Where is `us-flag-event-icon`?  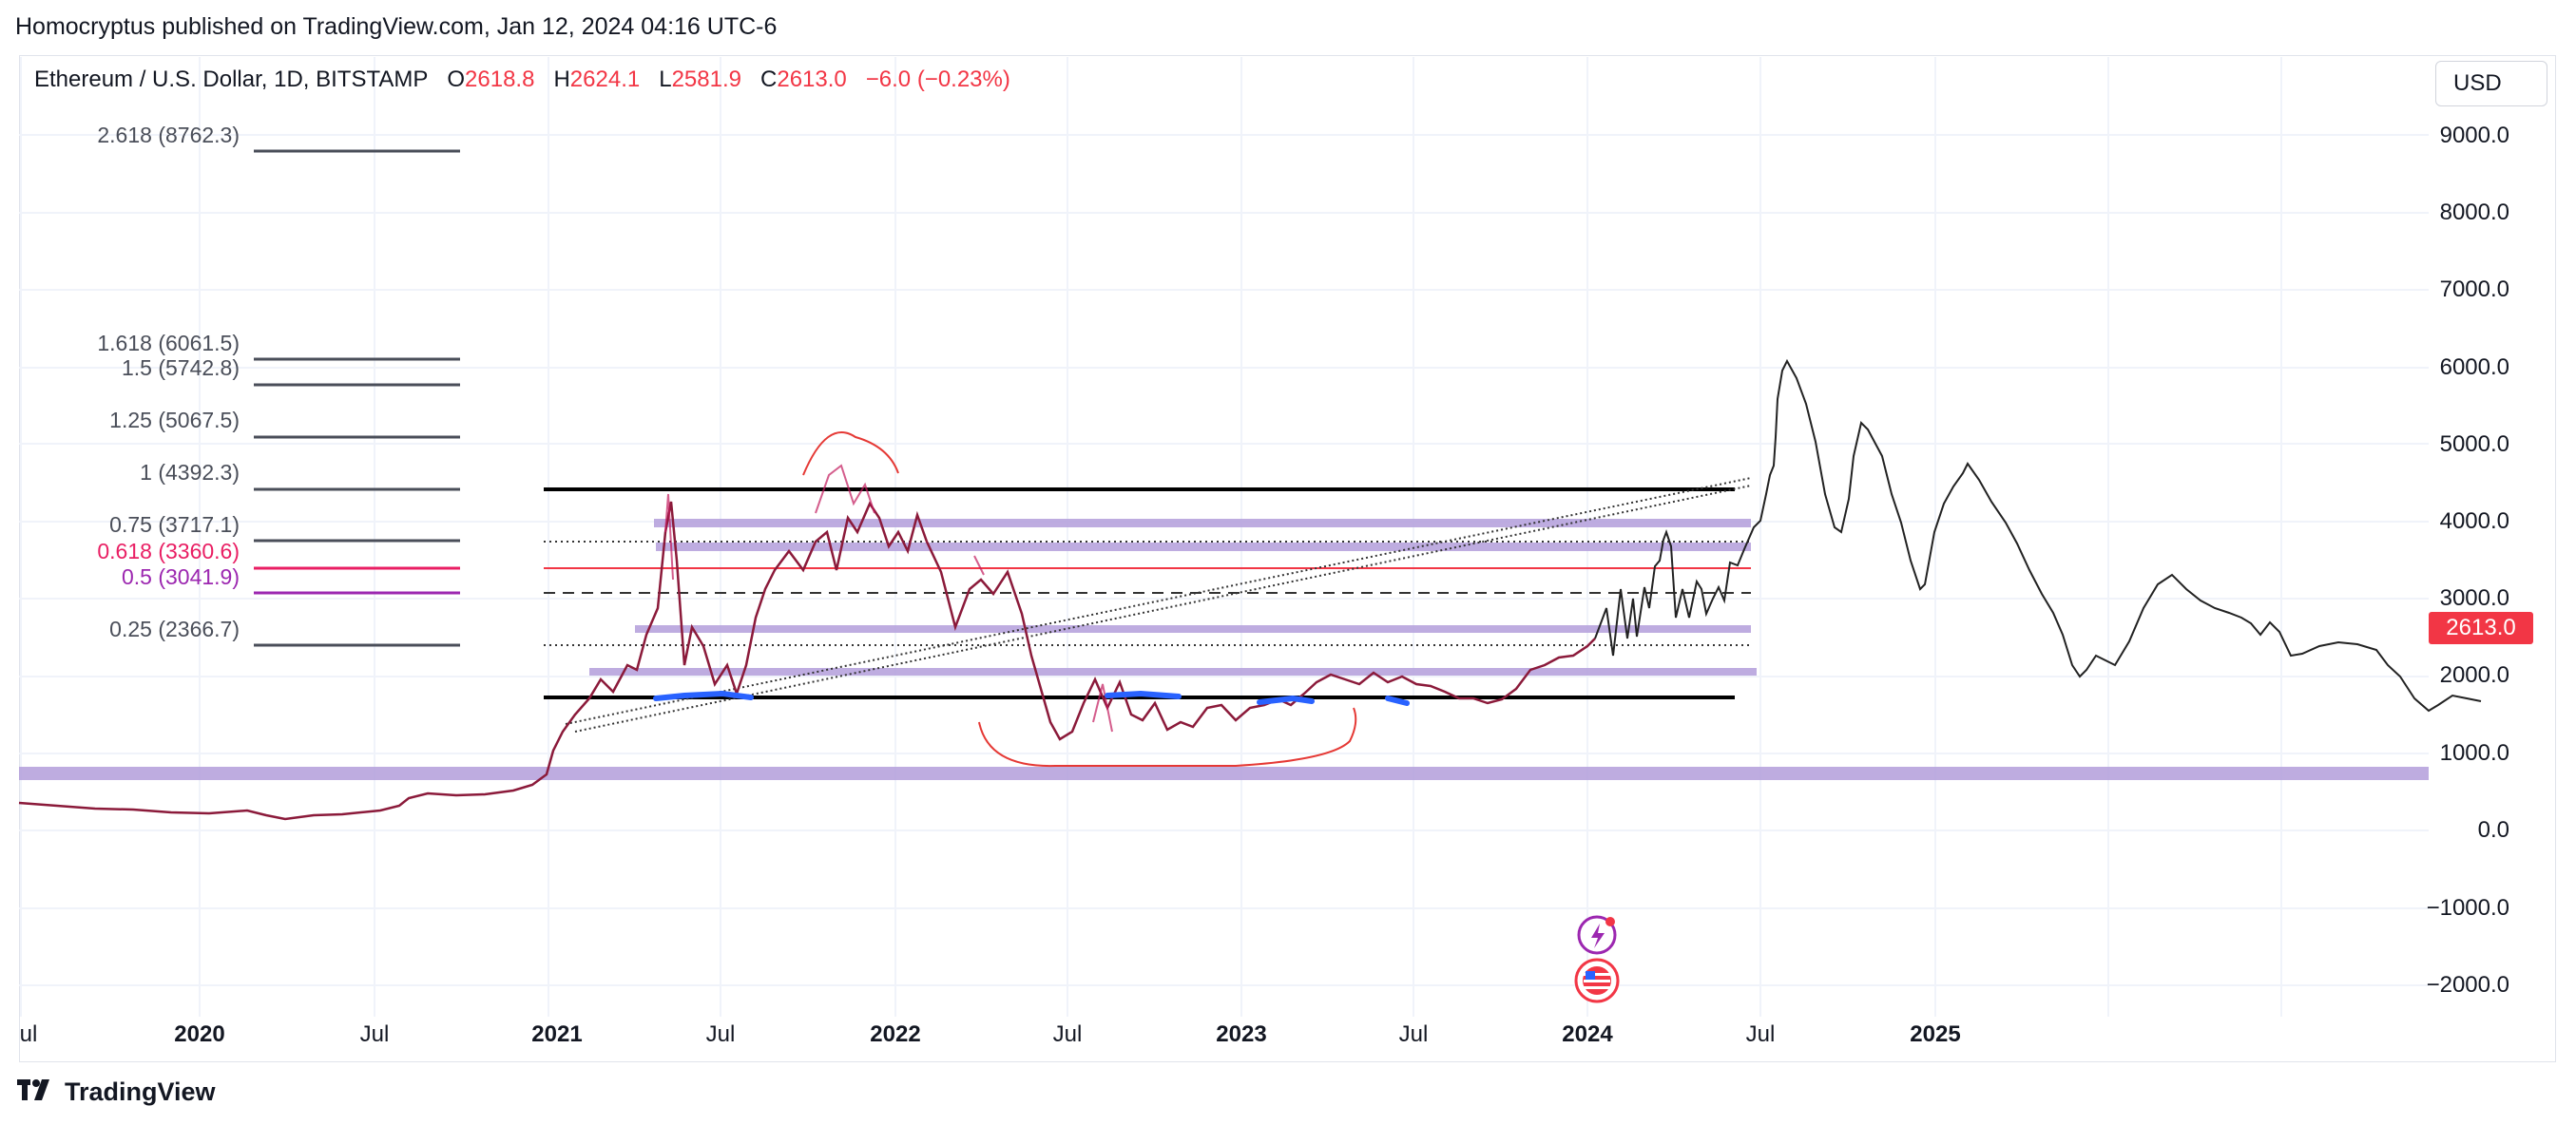 us-flag-event-icon is located at coordinates (1597, 981).